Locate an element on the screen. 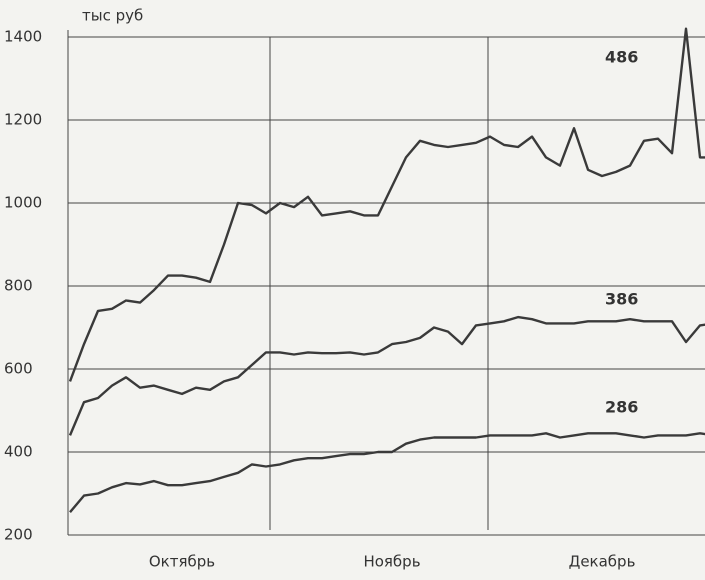  series-name: 486 is located at coordinates (621, 57).